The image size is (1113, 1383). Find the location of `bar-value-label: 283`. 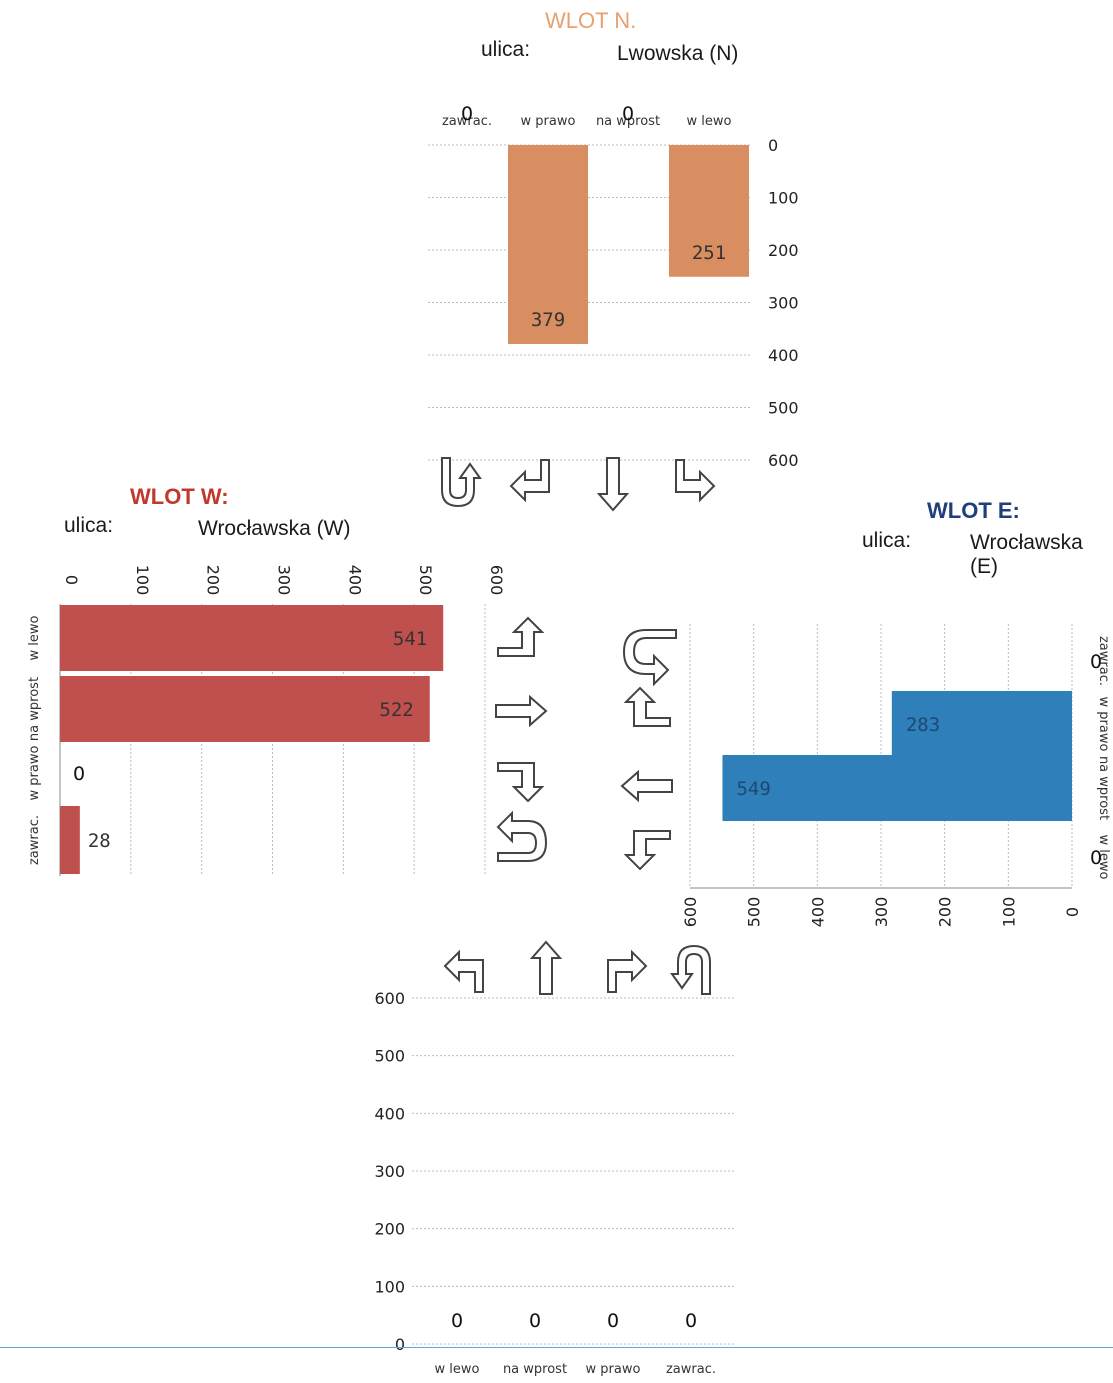

bar-value-label: 283 is located at coordinates (923, 725).